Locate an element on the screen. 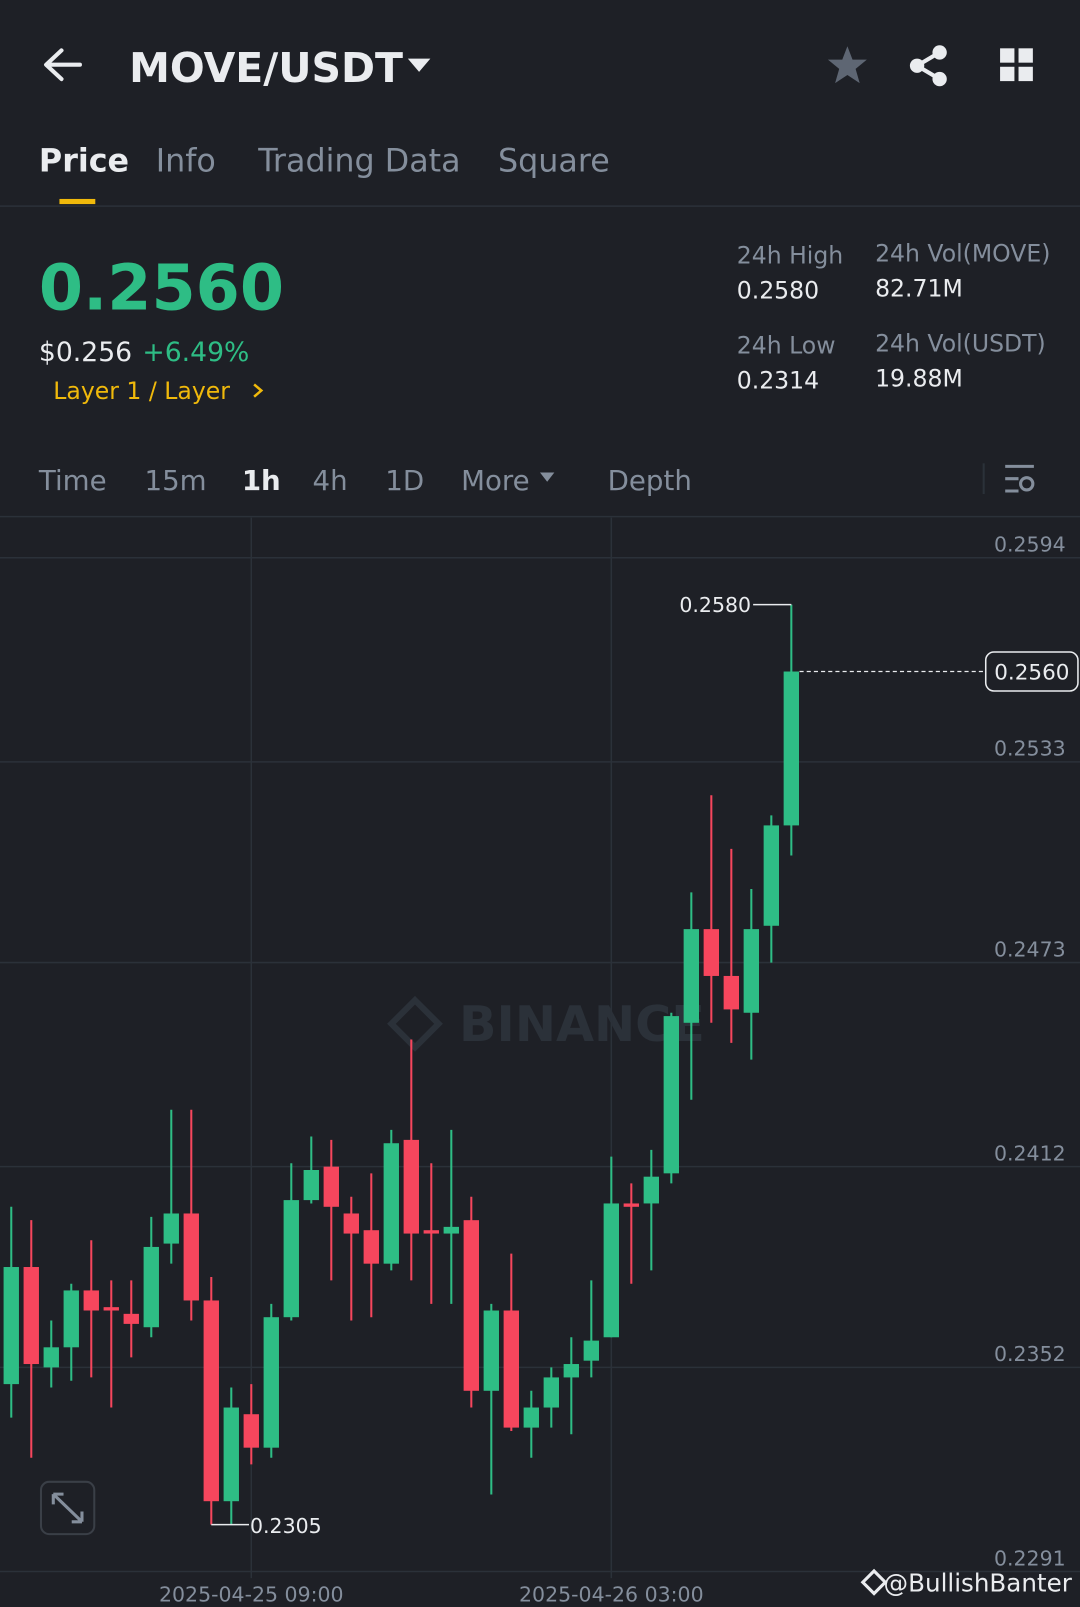 The image size is (1080, 1607). expand-button is located at coordinates (67, 1508).